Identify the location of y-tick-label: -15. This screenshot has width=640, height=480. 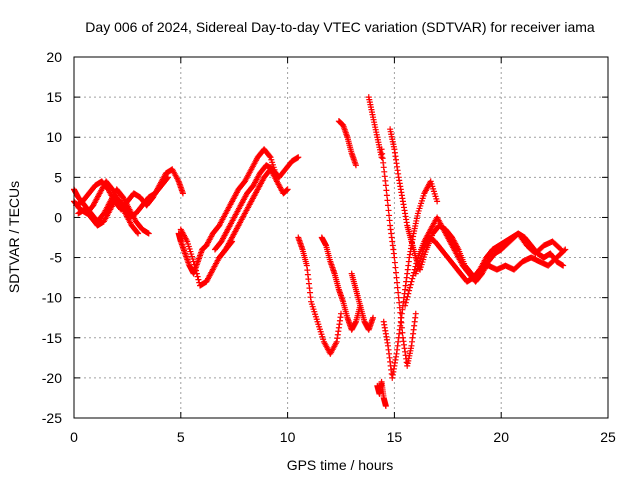
(52, 338).